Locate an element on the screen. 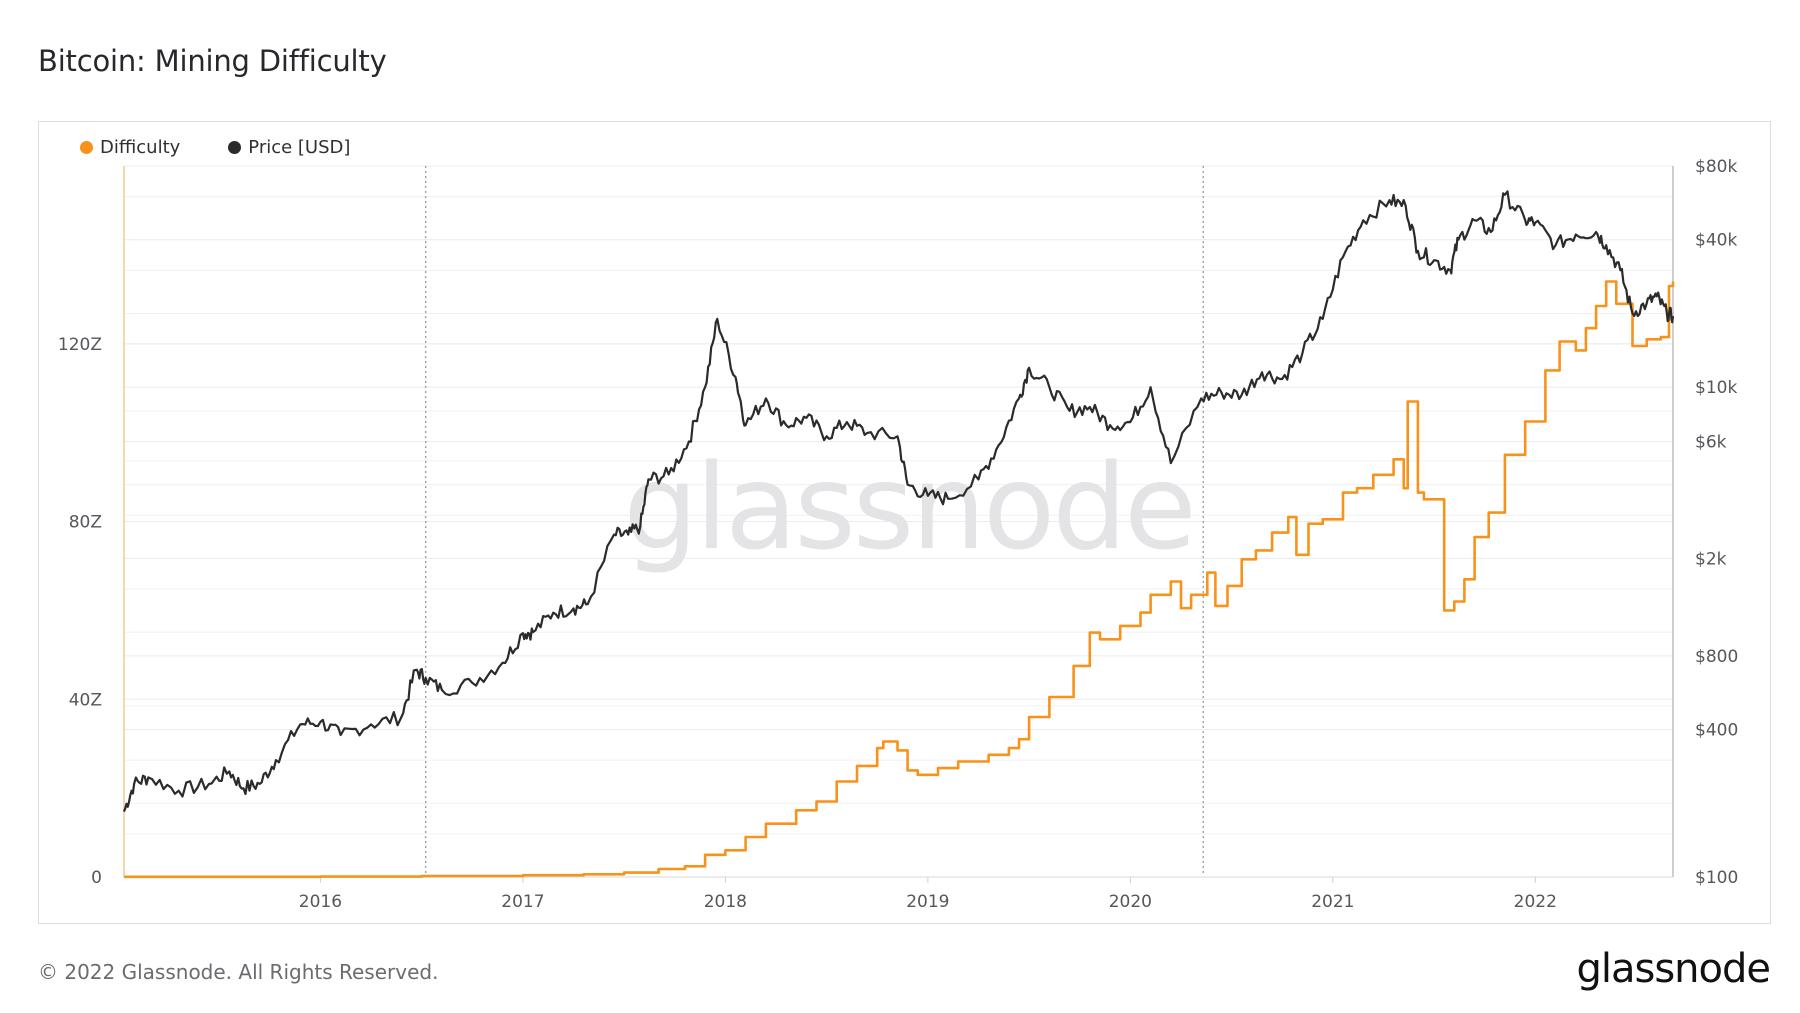 The image size is (1800, 1013). chart-legend: Difficulty Price [USD] is located at coordinates (215, 147).